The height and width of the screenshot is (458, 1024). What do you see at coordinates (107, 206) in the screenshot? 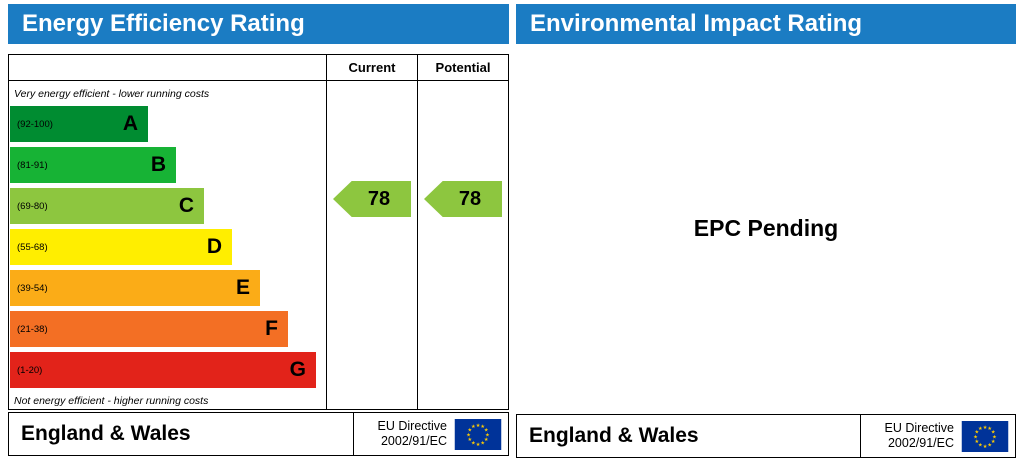
I see `band-c: (69-80) C` at bounding box center [107, 206].